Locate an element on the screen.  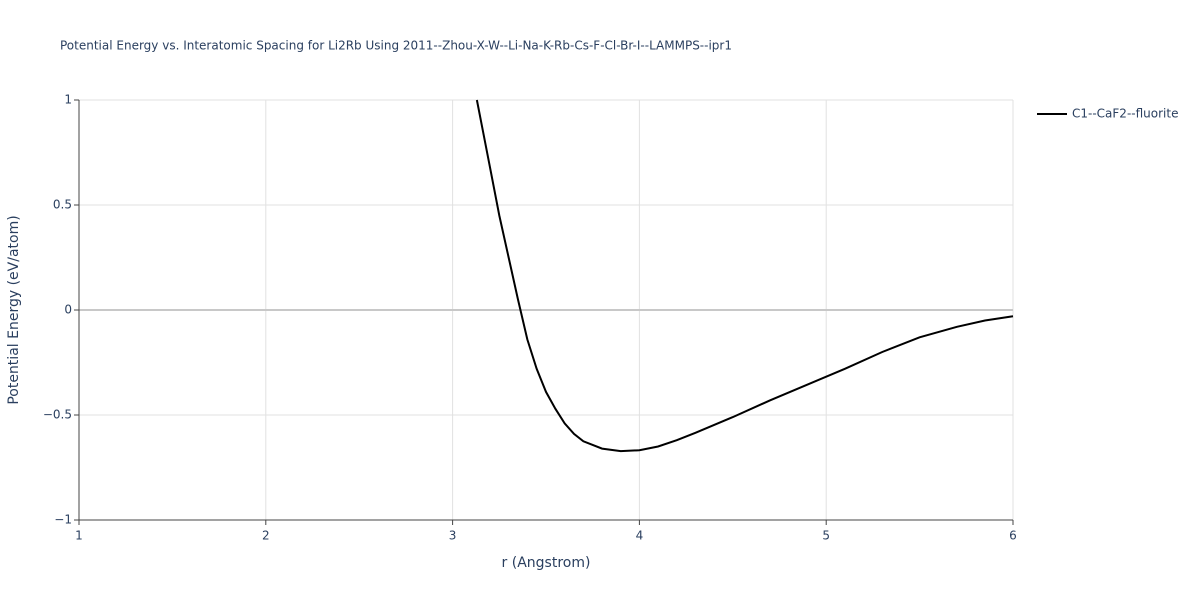
y-tick-label: −1 is located at coordinates (63, 520).